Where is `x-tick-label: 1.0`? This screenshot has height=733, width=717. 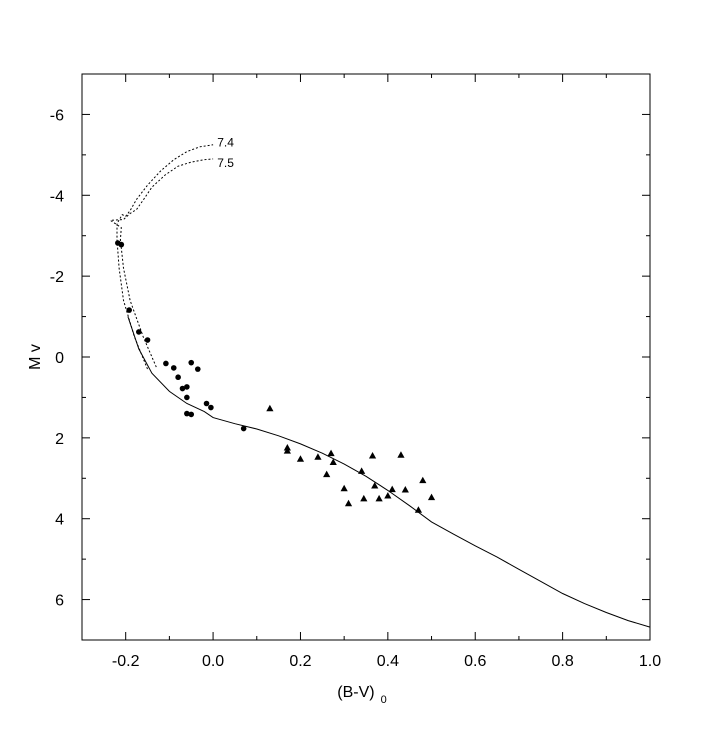 x-tick-label: 1.0 is located at coordinates (650, 661).